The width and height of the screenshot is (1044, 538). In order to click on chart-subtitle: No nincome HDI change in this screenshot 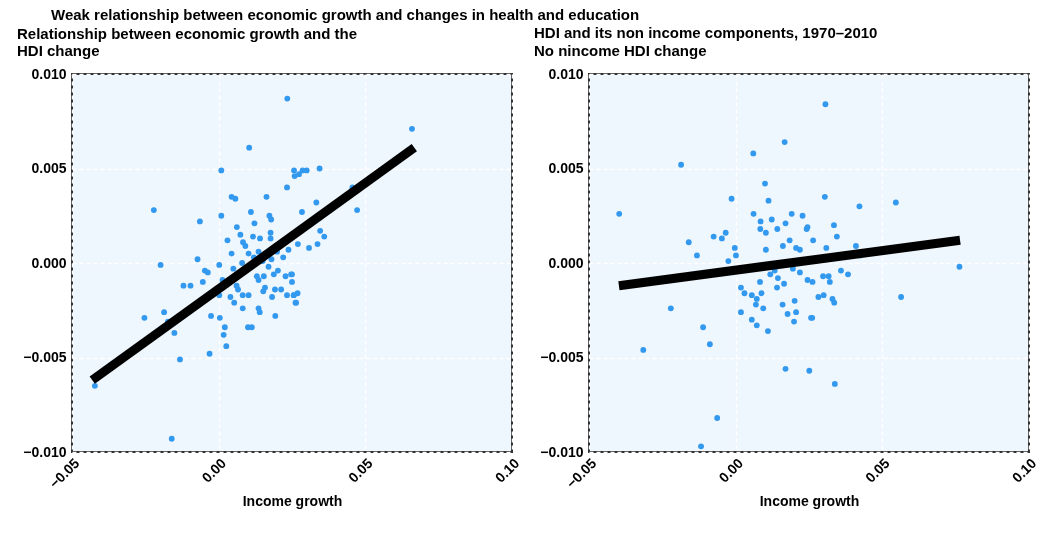, I will do `click(620, 50)`.